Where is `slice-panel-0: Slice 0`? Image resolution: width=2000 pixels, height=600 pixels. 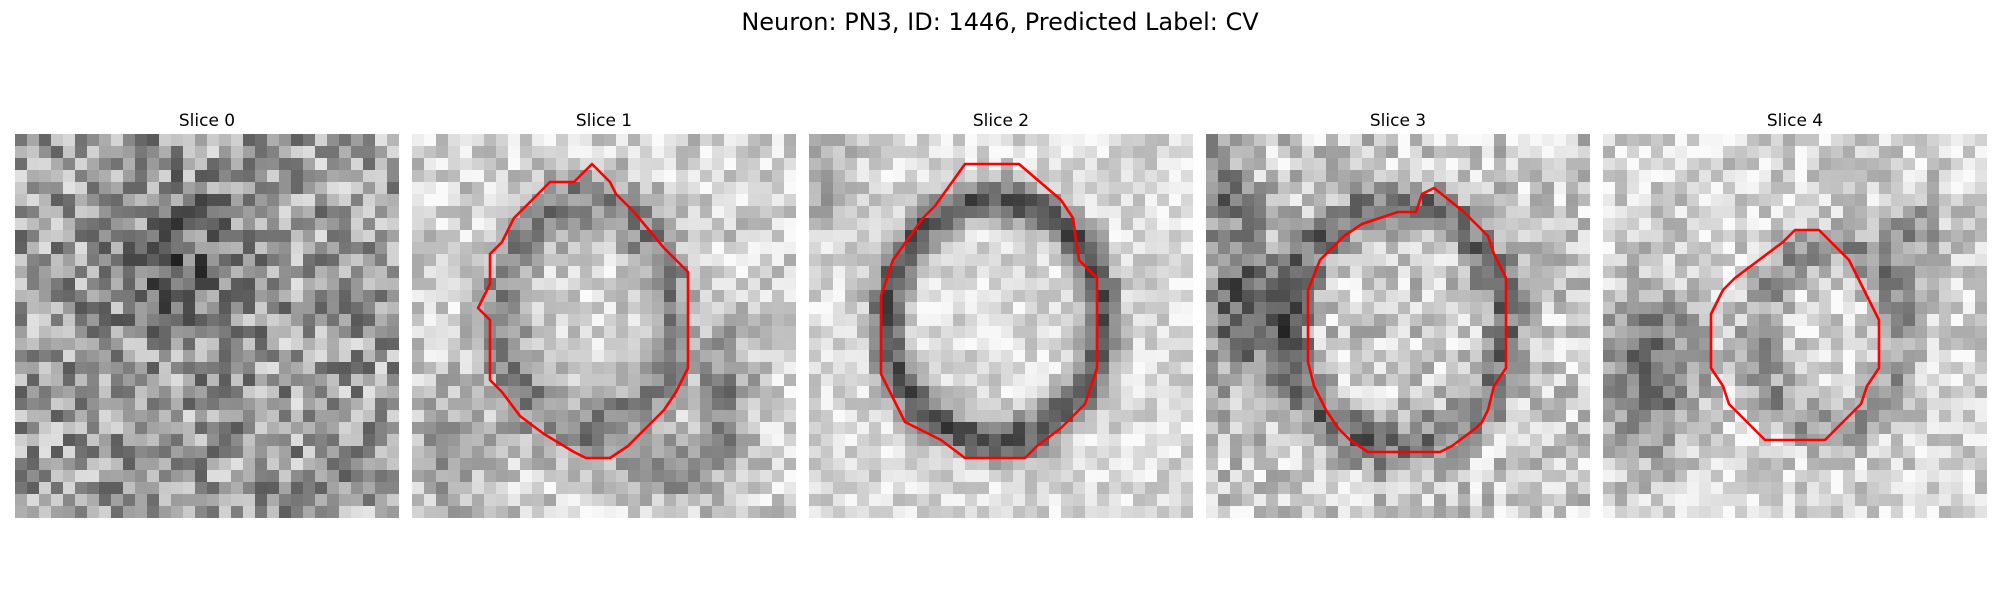 slice-panel-0: Slice 0 is located at coordinates (207, 314).